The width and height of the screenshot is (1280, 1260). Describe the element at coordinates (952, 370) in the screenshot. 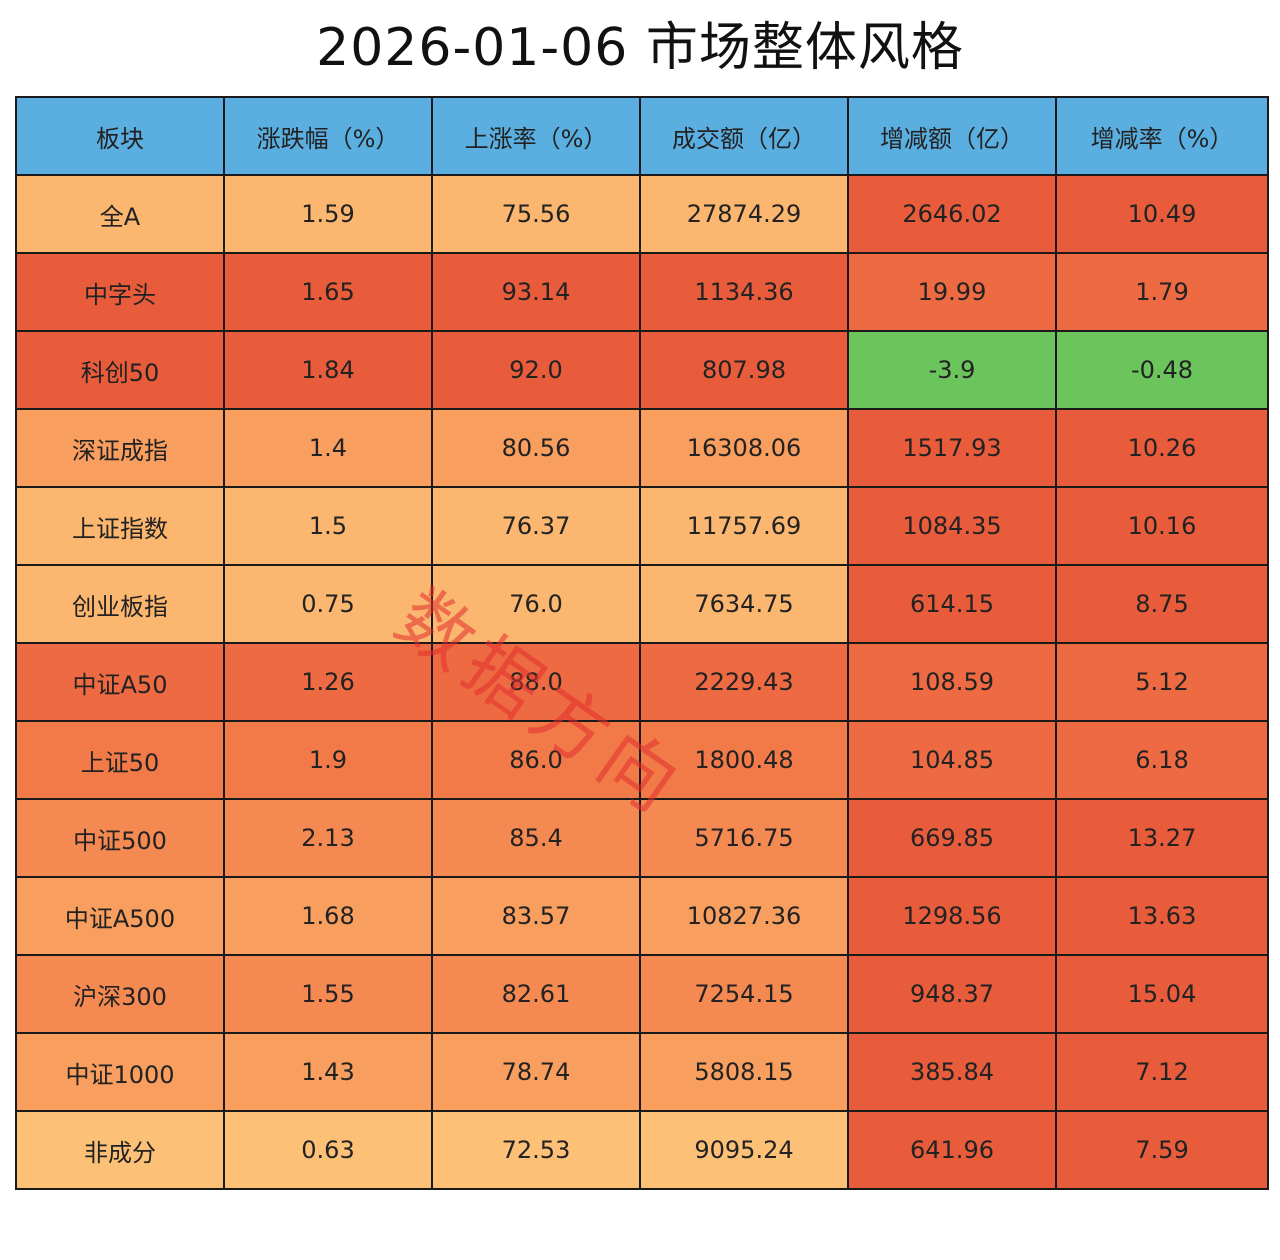

I see `cell-turnover-change: -3.9` at that location.